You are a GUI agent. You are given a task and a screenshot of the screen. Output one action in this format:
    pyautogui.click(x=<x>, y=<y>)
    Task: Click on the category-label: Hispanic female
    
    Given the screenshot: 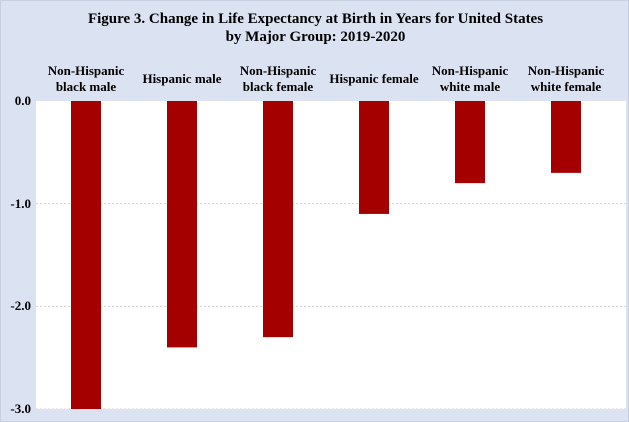 What is the action you would take?
    pyautogui.click(x=374, y=79)
    